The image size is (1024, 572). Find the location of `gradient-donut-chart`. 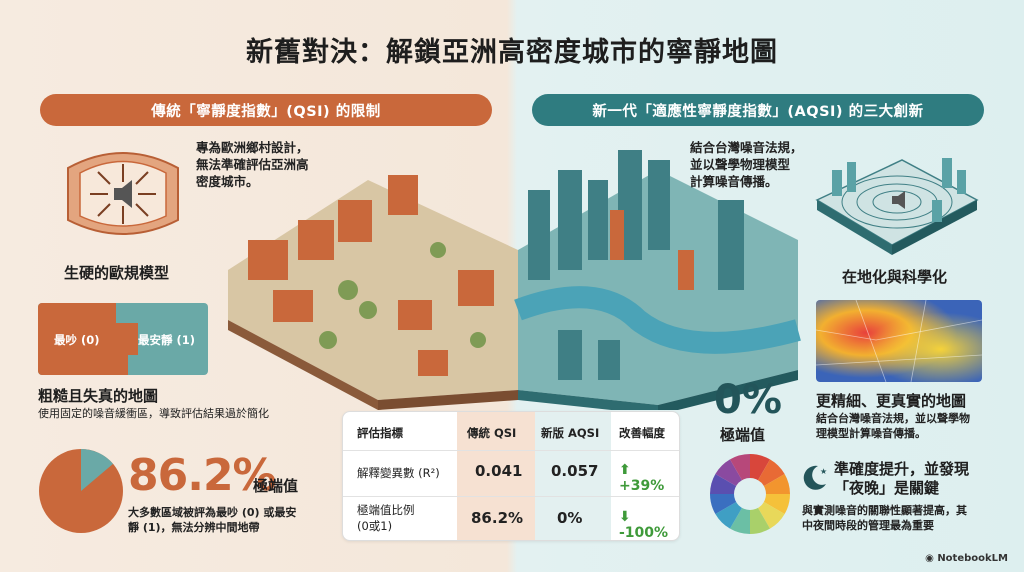

gradient-donut-chart is located at coordinates (750, 494).